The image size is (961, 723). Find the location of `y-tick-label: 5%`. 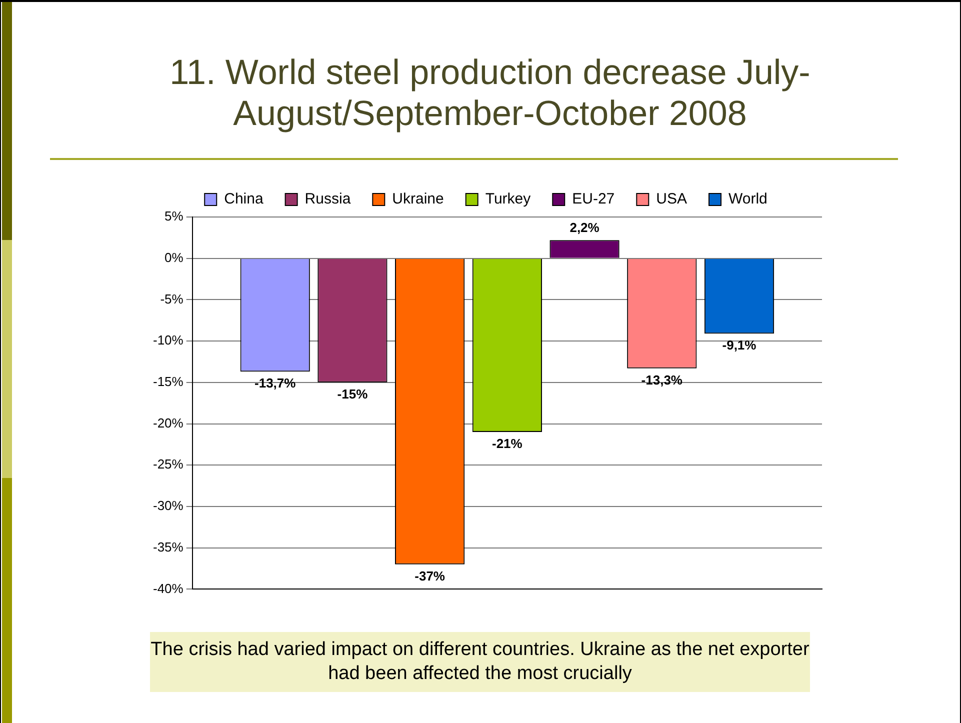

y-tick-label: 5% is located at coordinates (174, 216).